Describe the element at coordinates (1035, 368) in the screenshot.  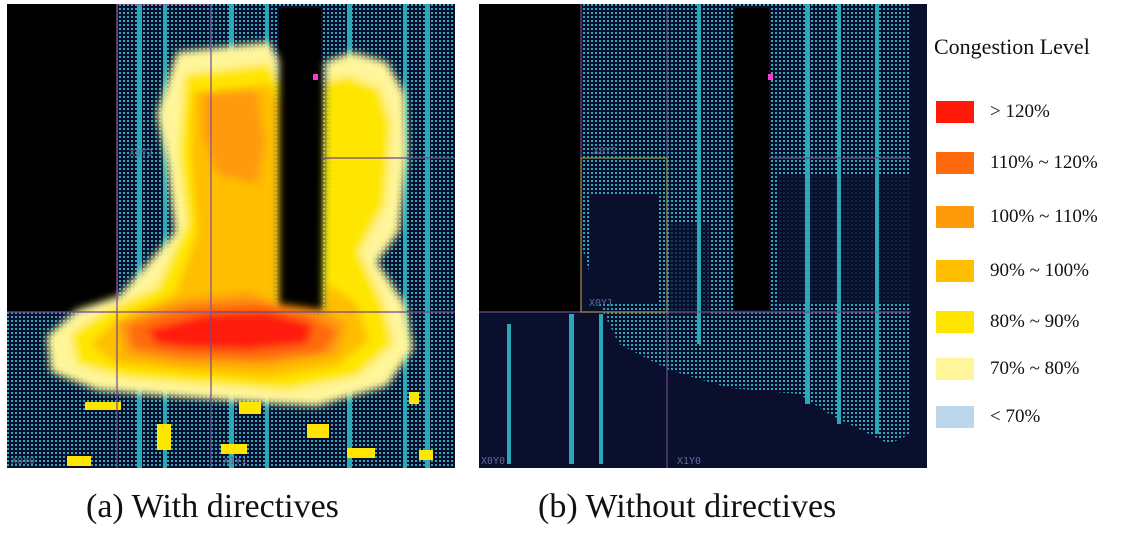
I see `legend-label: 70% ~ 80%` at that location.